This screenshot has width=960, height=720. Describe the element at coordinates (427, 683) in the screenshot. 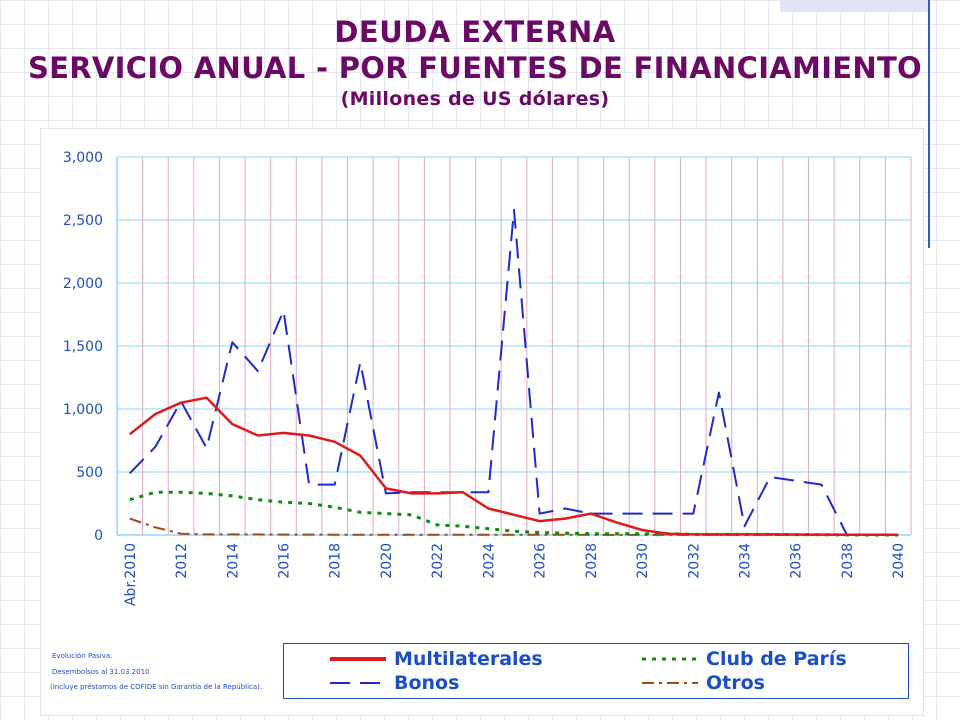

I see `legend-label-bonos: Bonos` at that location.